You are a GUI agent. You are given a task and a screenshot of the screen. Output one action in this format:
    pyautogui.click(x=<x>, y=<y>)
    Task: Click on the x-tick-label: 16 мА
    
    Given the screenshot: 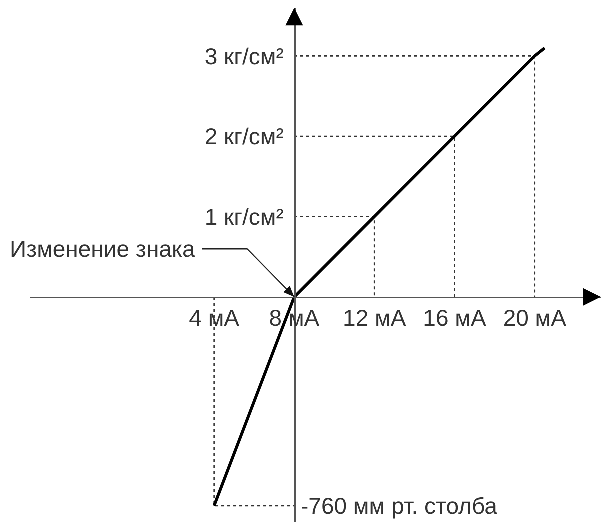 What is the action you would take?
    pyautogui.click(x=455, y=318)
    